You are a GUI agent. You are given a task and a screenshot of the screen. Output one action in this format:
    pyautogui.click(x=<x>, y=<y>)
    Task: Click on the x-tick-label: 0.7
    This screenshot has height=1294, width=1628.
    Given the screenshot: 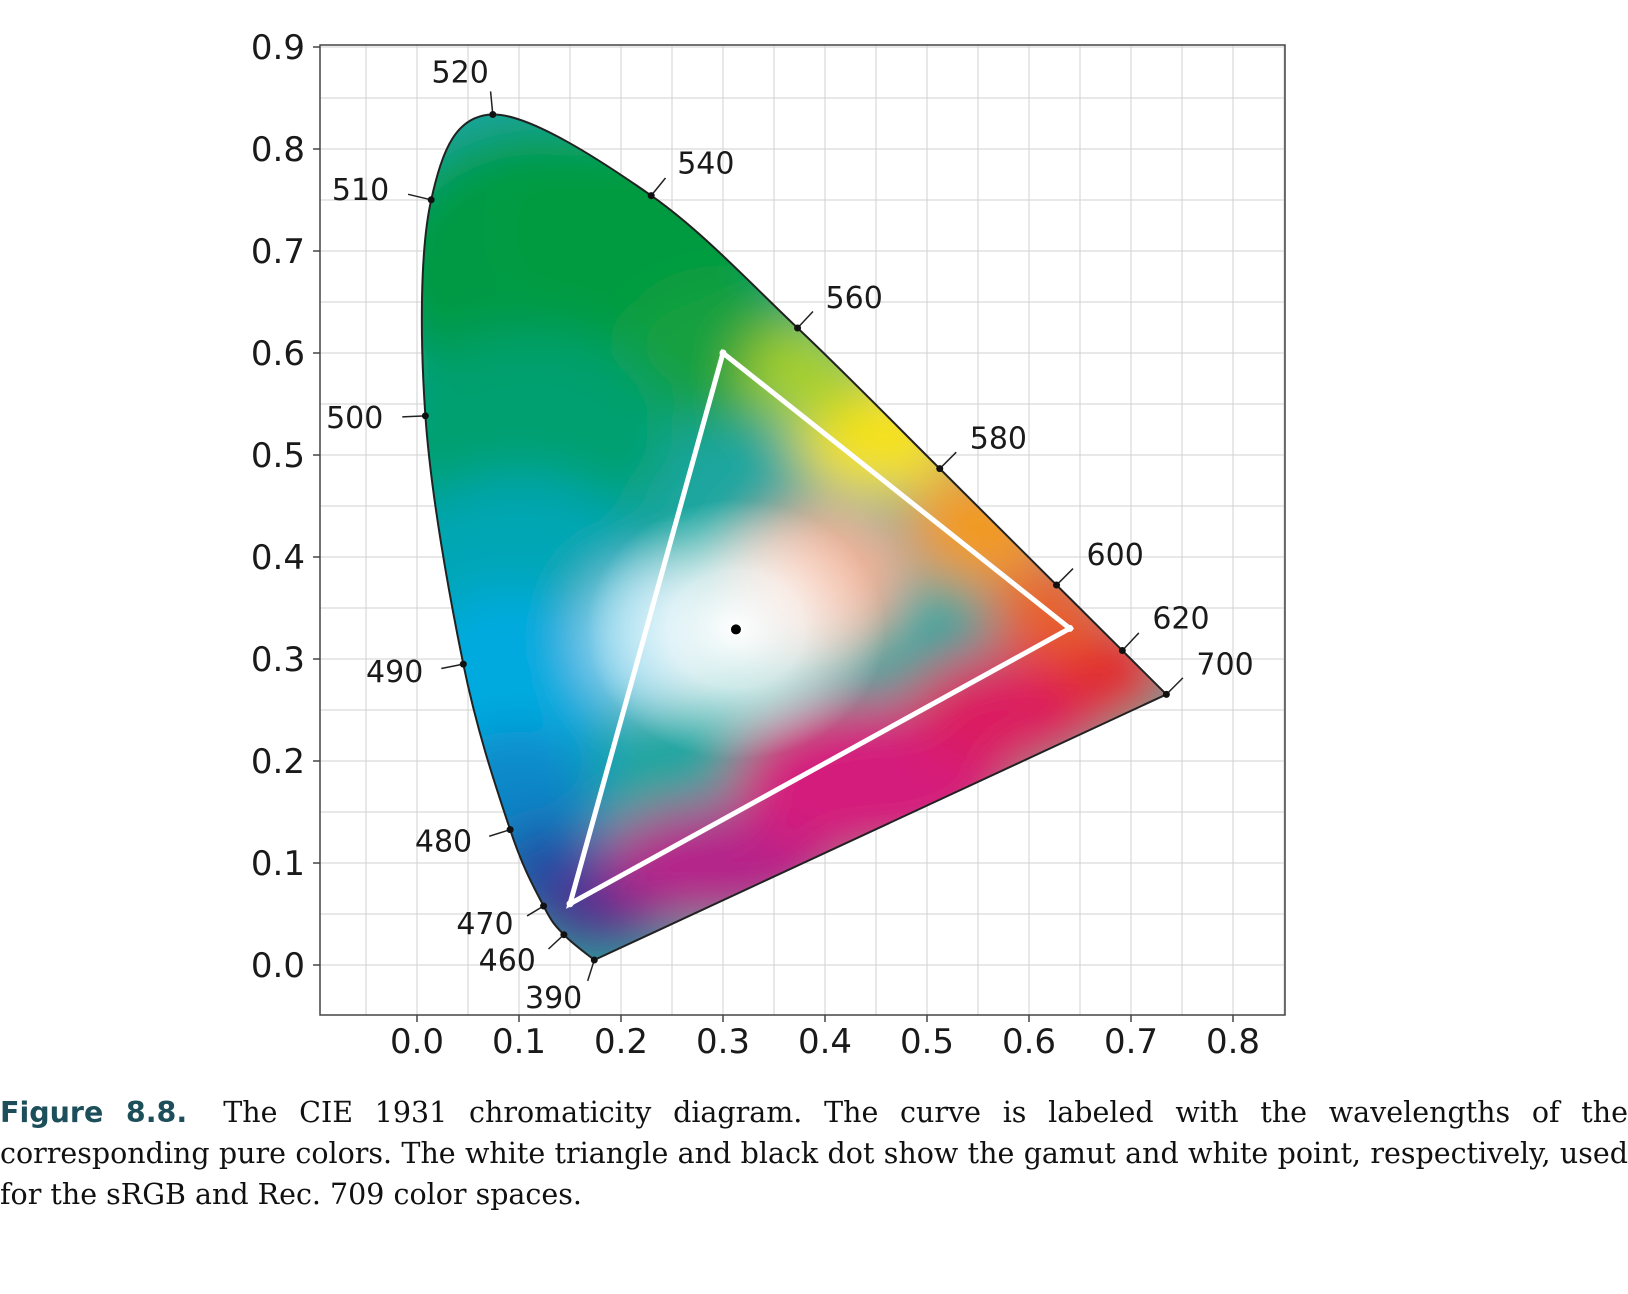 What is the action you would take?
    pyautogui.click(x=1131, y=1042)
    